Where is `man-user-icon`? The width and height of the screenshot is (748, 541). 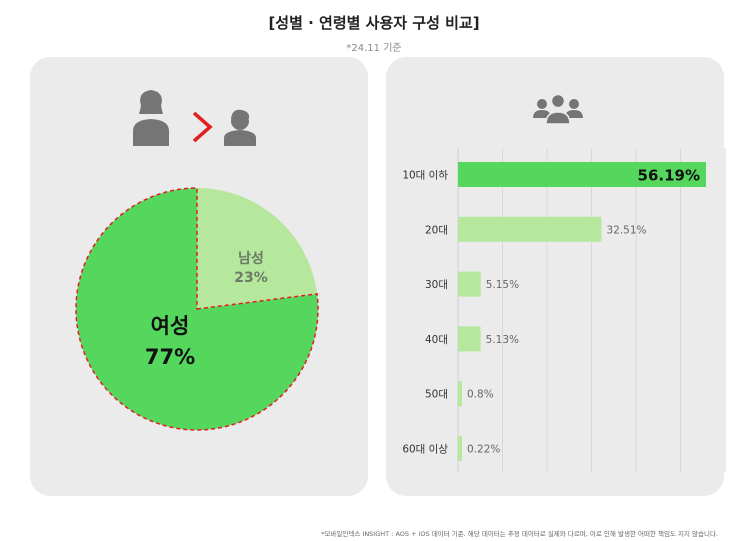
man-user-icon is located at coordinates (240, 127).